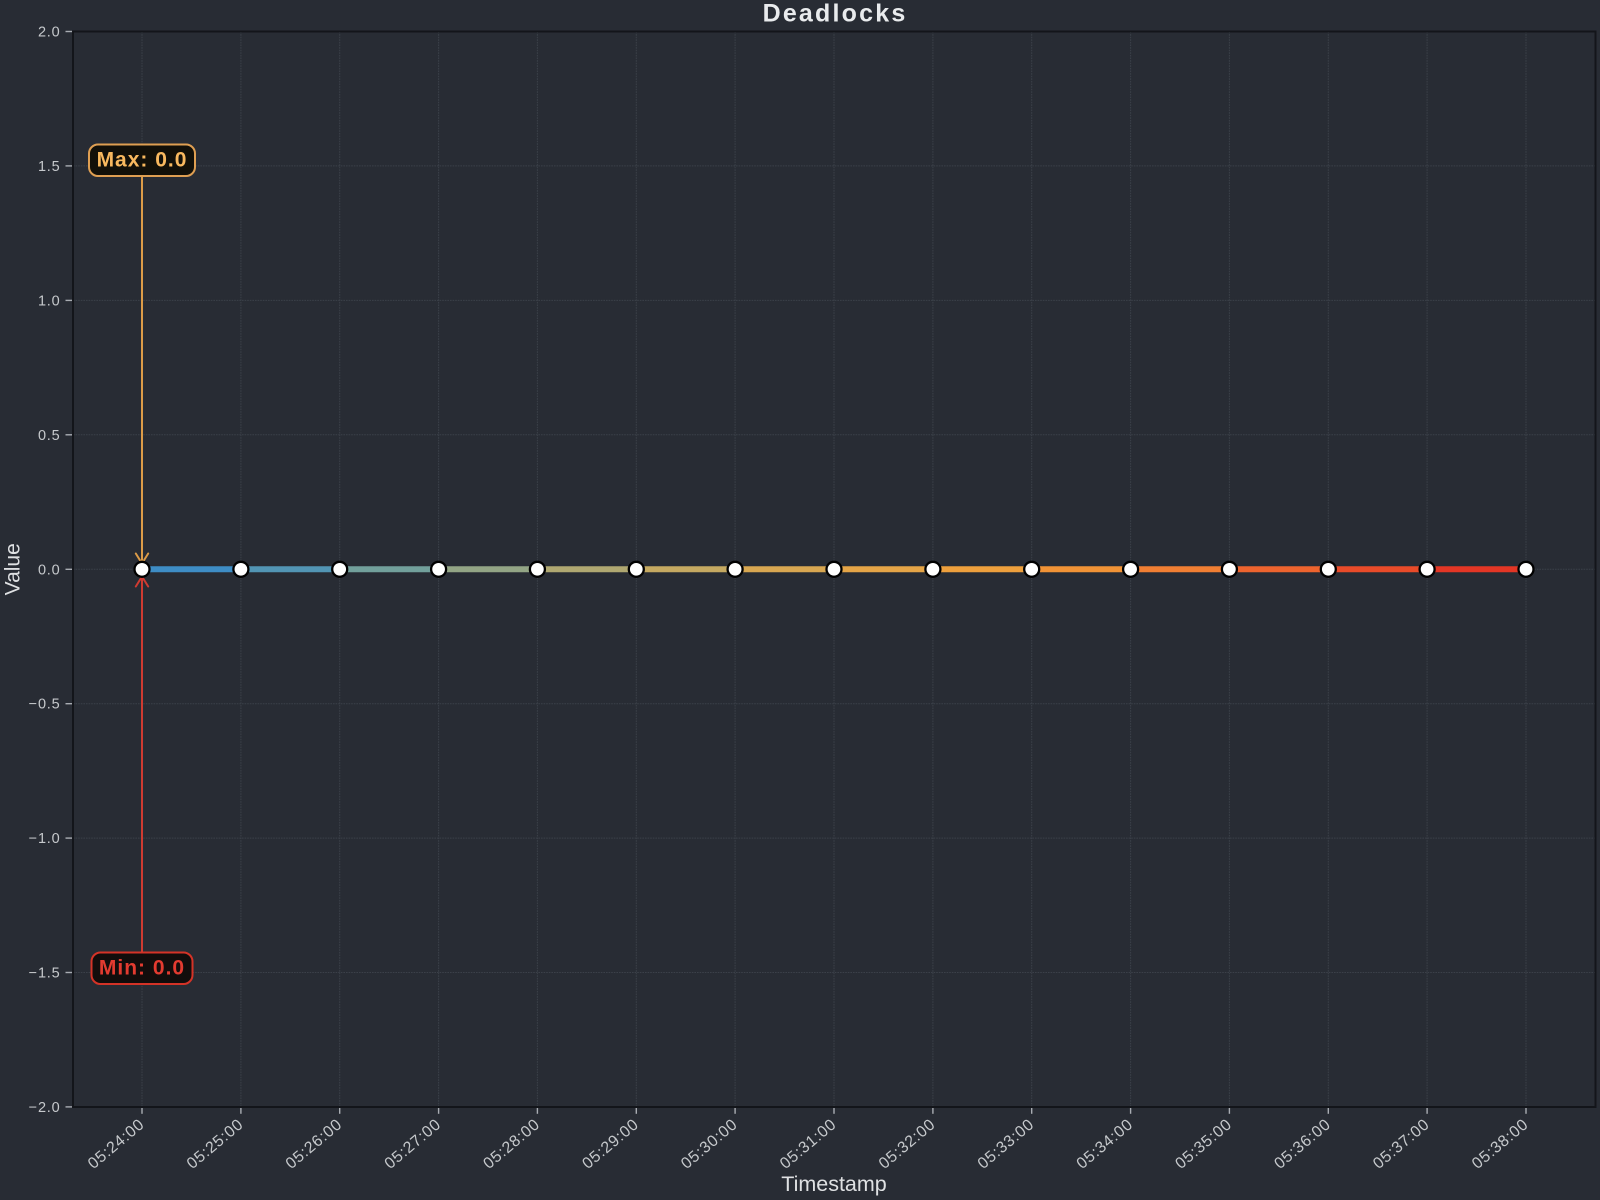 The width and height of the screenshot is (1600, 1200). I want to click on svg-text: Timestamp, so click(834, 1184).